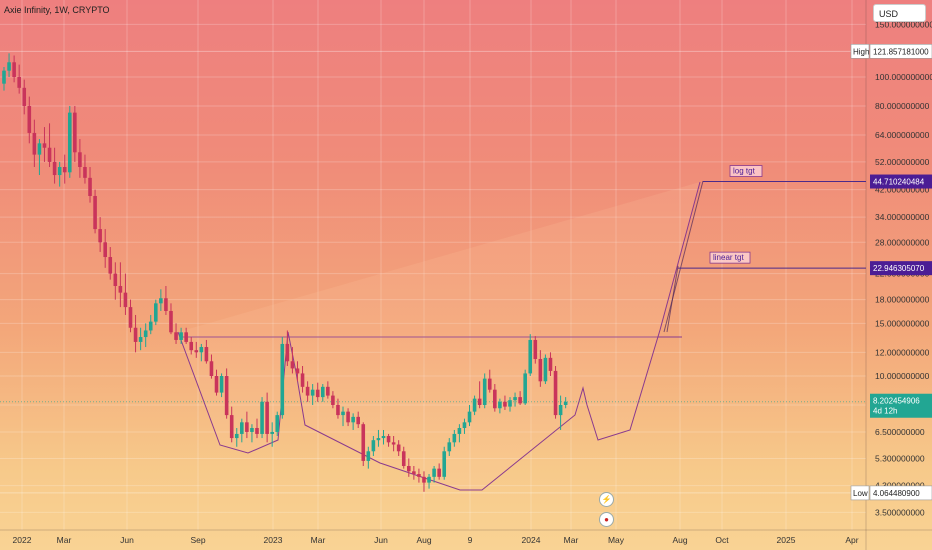 This screenshot has height=550, width=932. Describe the element at coordinates (885, 411) in the screenshot. I see `last-price-countdown: 4d 12h` at that location.